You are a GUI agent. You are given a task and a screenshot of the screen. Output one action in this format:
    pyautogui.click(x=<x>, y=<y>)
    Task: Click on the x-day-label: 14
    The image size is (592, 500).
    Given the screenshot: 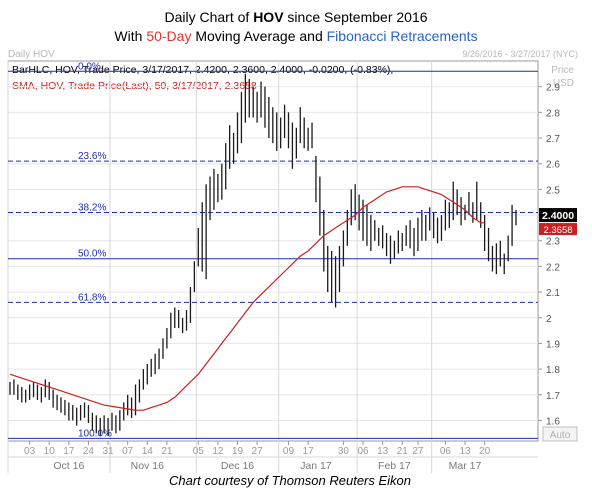 What is the action you would take?
    pyautogui.click(x=148, y=451)
    